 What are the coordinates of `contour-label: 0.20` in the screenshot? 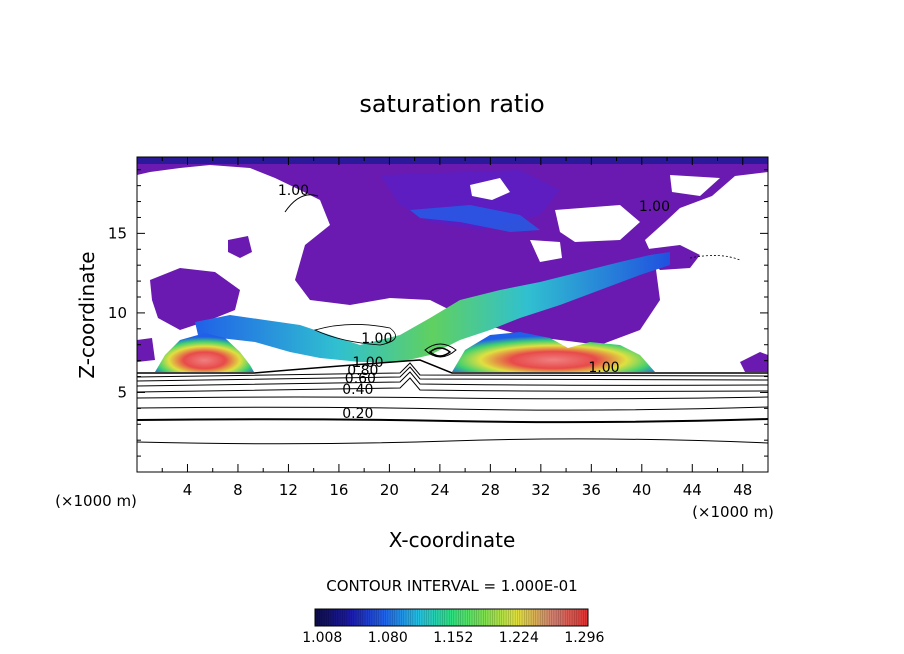 It's located at (357, 414).